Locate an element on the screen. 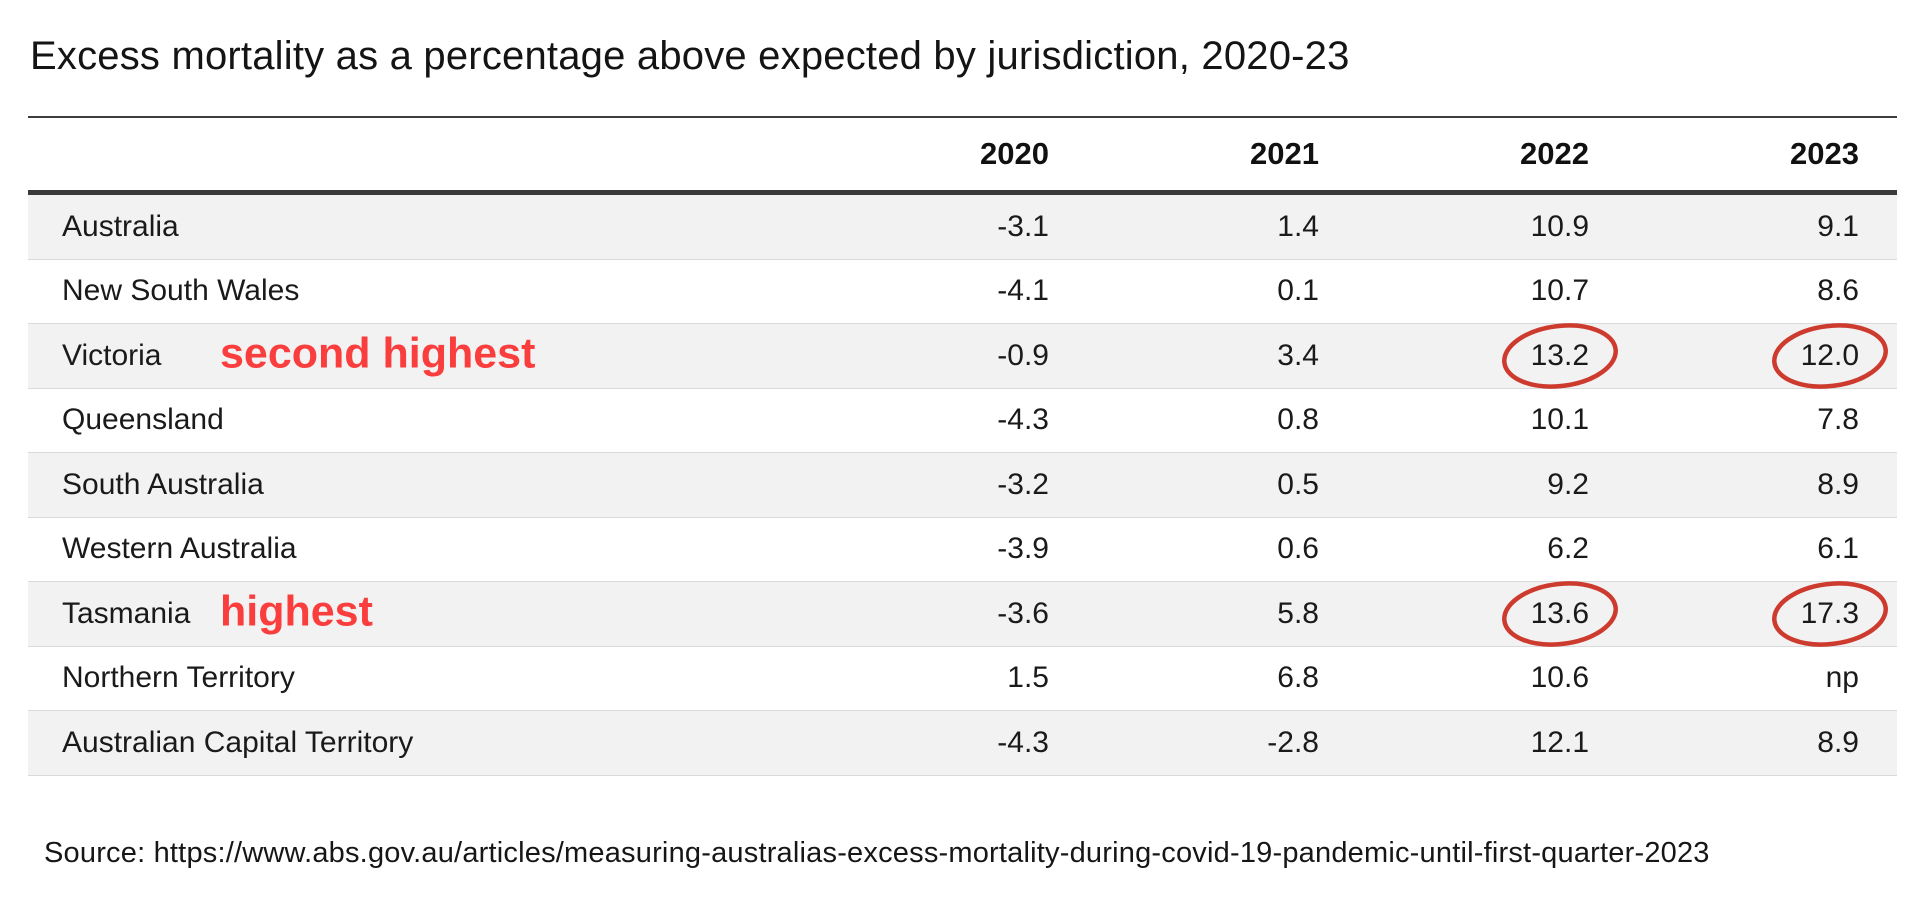 The width and height of the screenshot is (1920, 900). value-number: 13.6 is located at coordinates (1559, 613).